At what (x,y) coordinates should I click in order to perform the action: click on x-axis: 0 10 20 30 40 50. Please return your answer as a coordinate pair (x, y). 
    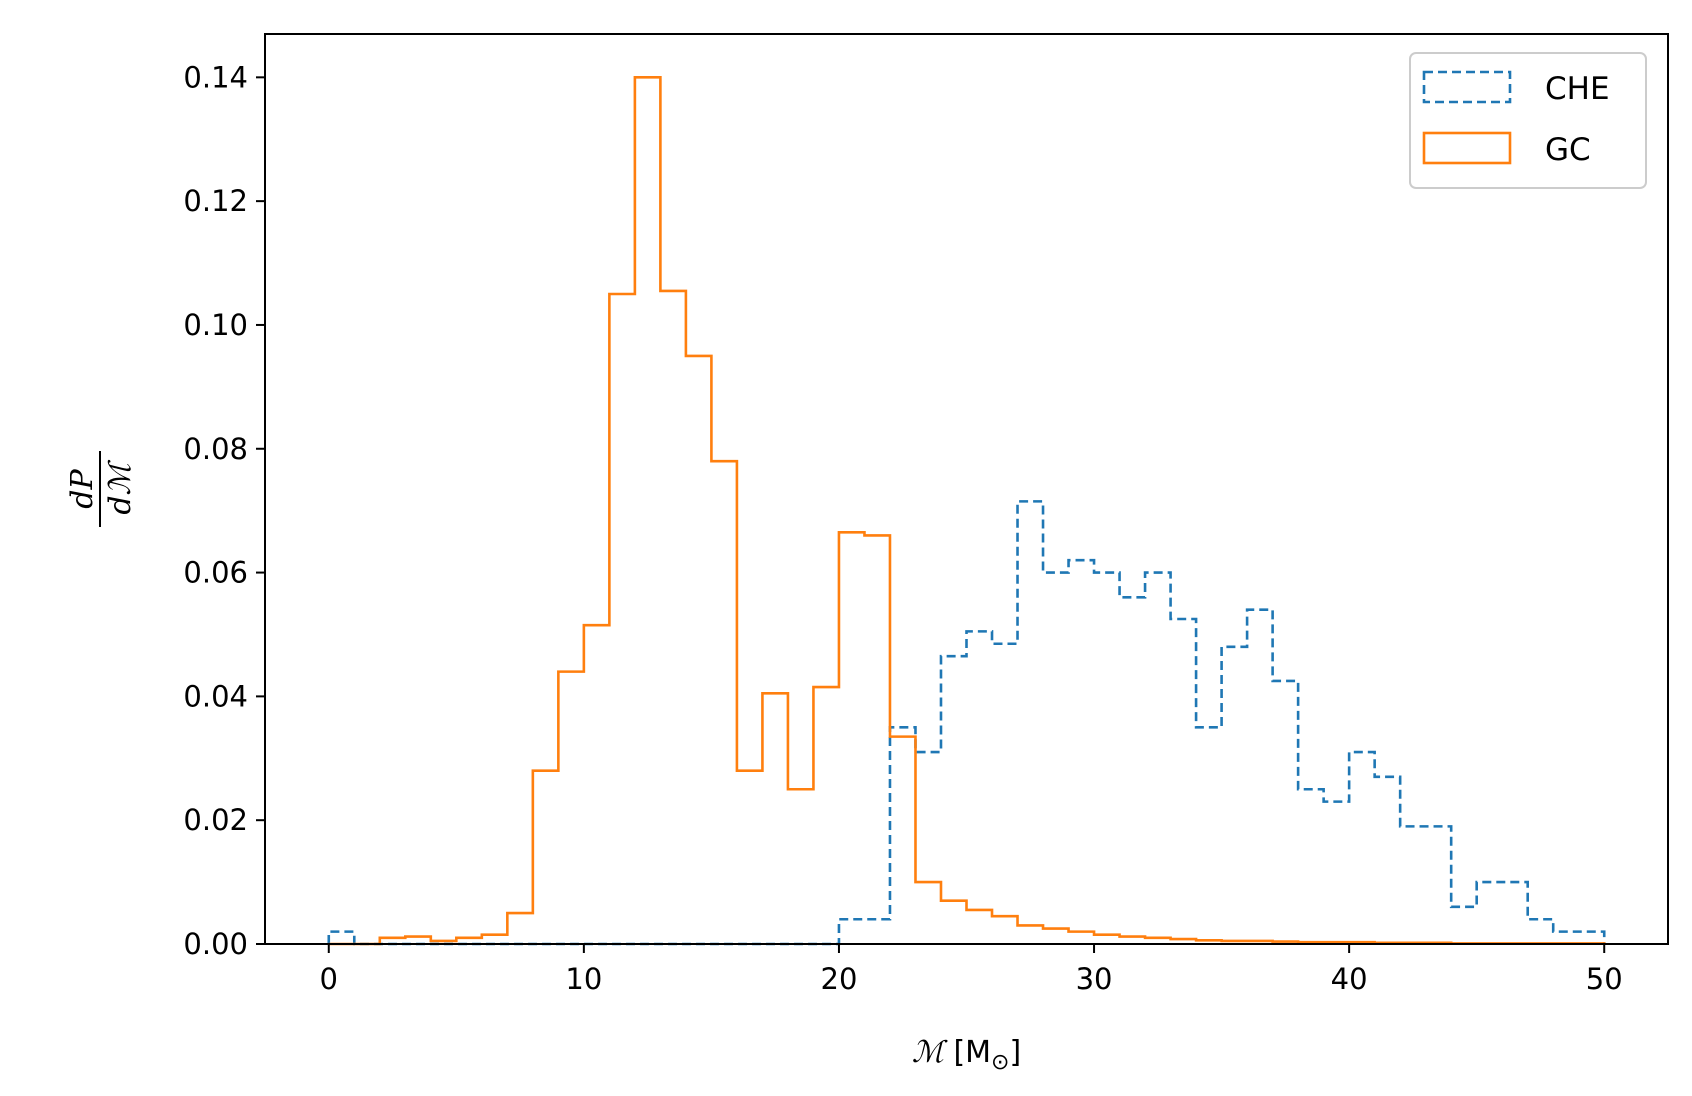
    Looking at the image, I should click on (971, 970).